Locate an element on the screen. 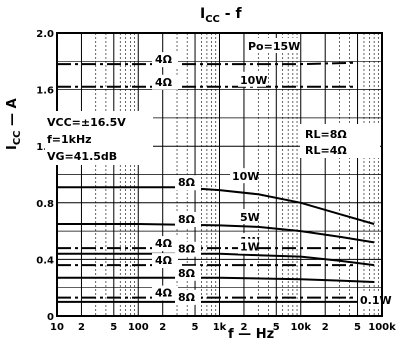 Image resolution: width=414 pixels, height=344 pixels. legend-item-8ohm: RL=8Ω is located at coordinates (326, 134).